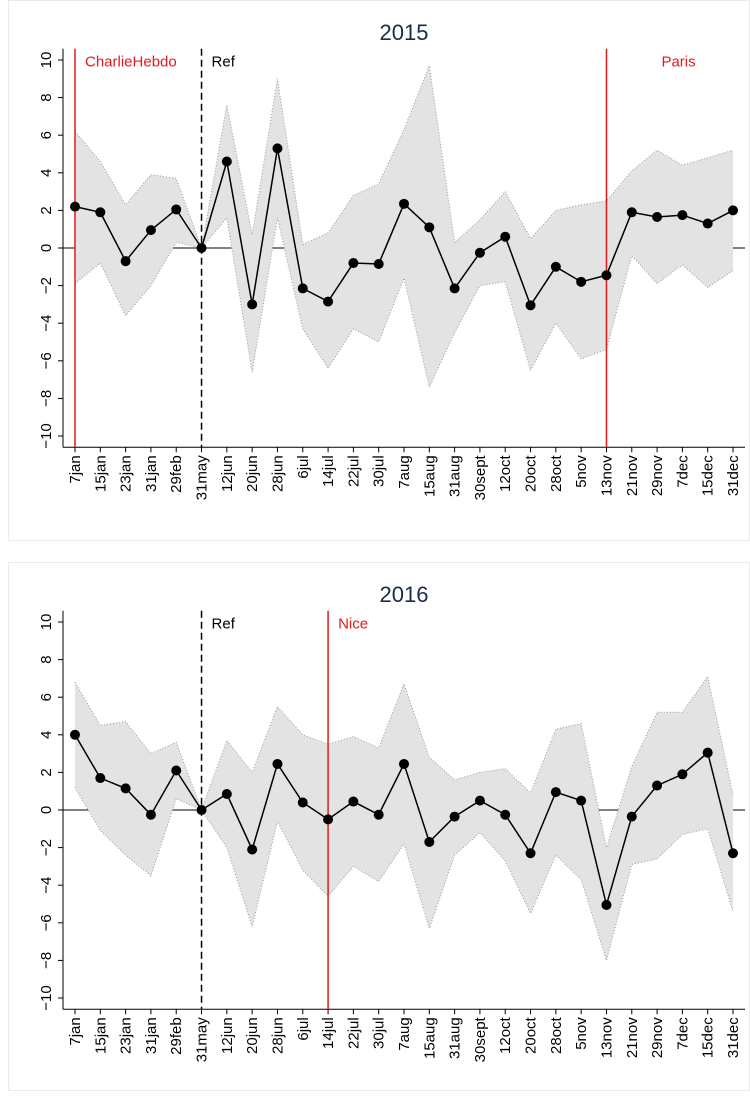  What do you see at coordinates (224, 624) in the screenshot?
I see `event-label: Ref` at bounding box center [224, 624].